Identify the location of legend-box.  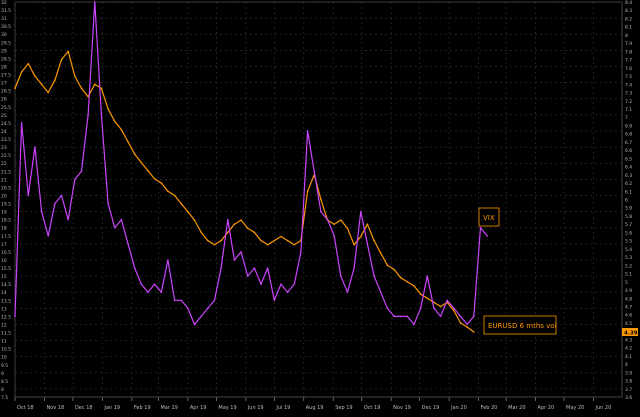
(489, 217).